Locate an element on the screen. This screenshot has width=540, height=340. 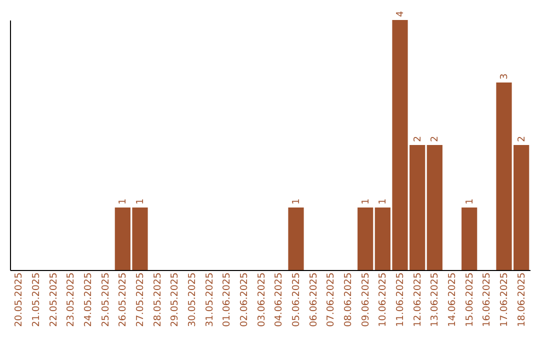
x-tick-label: 31.05.2025 is located at coordinates (210, 299).